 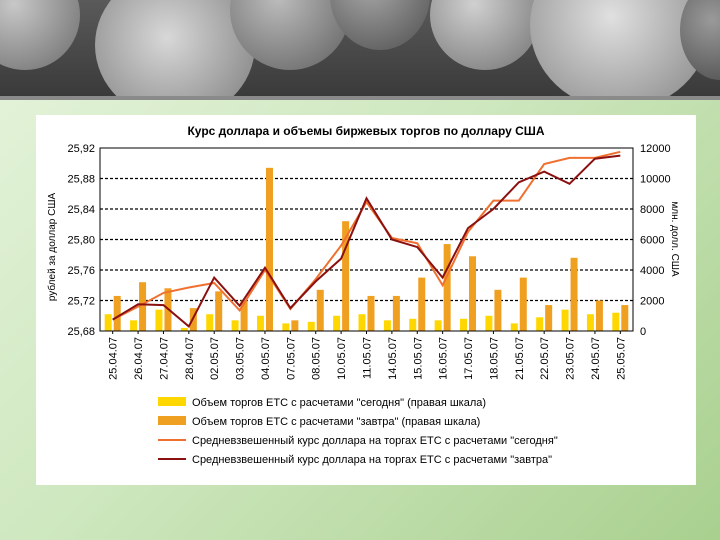 What do you see at coordinates (444, 358) in the screenshot?
I see `x-tick-label: 16.05.07` at bounding box center [444, 358].